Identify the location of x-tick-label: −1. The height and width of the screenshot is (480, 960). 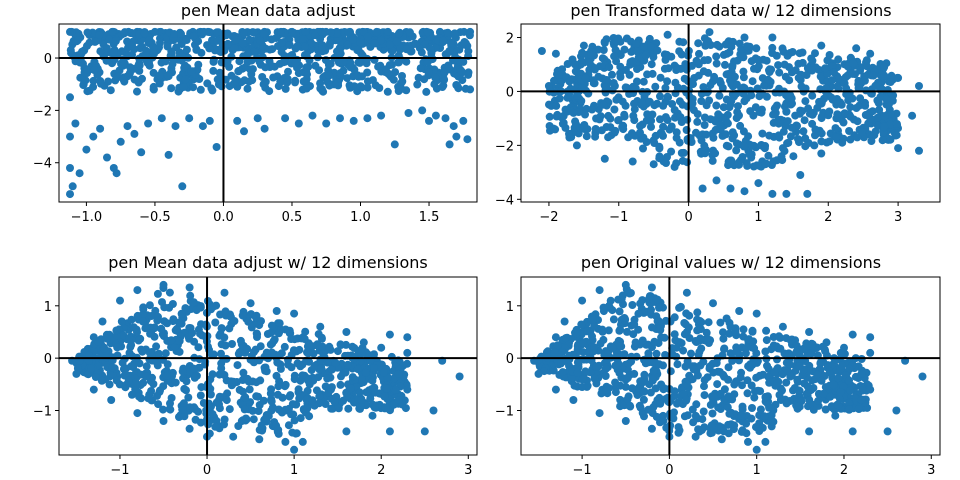
(582, 470).